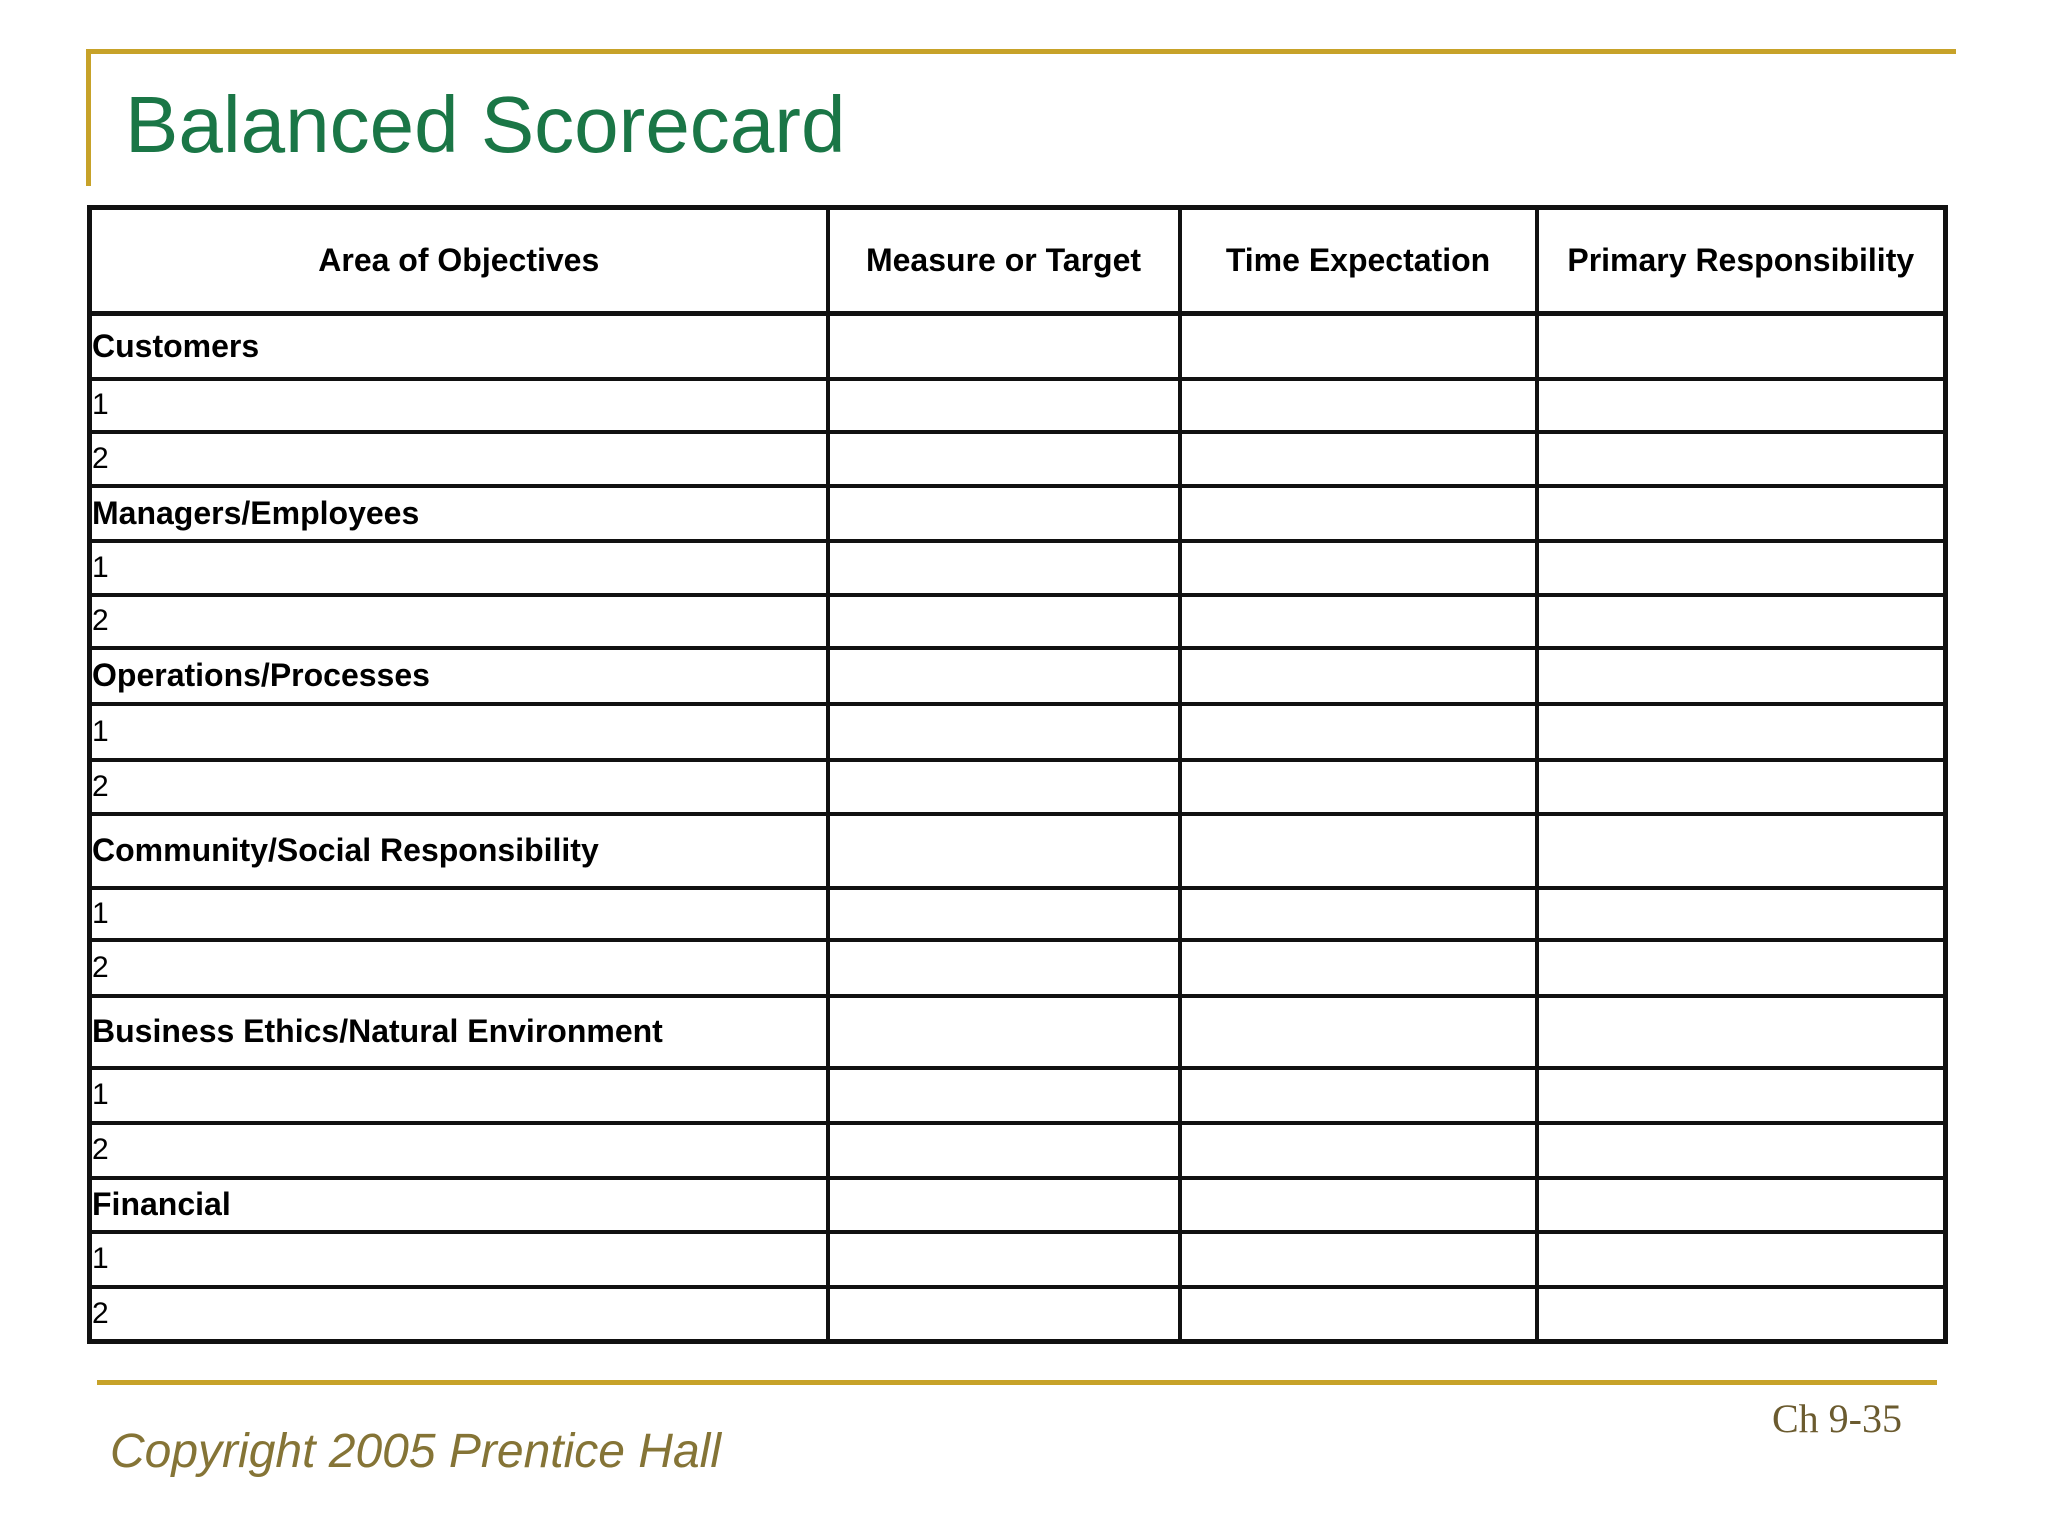 This screenshot has height=1536, width=2048. I want to click on category-cell: Community/Social Responsibility, so click(458, 850).